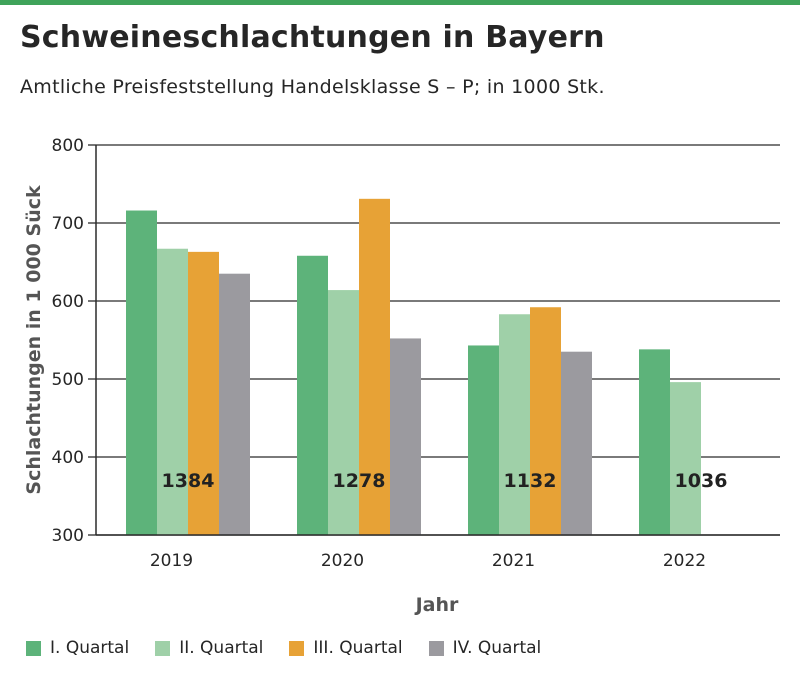 The height and width of the screenshot is (684, 800). I want to click on bar-2021-q1, so click(483, 440).